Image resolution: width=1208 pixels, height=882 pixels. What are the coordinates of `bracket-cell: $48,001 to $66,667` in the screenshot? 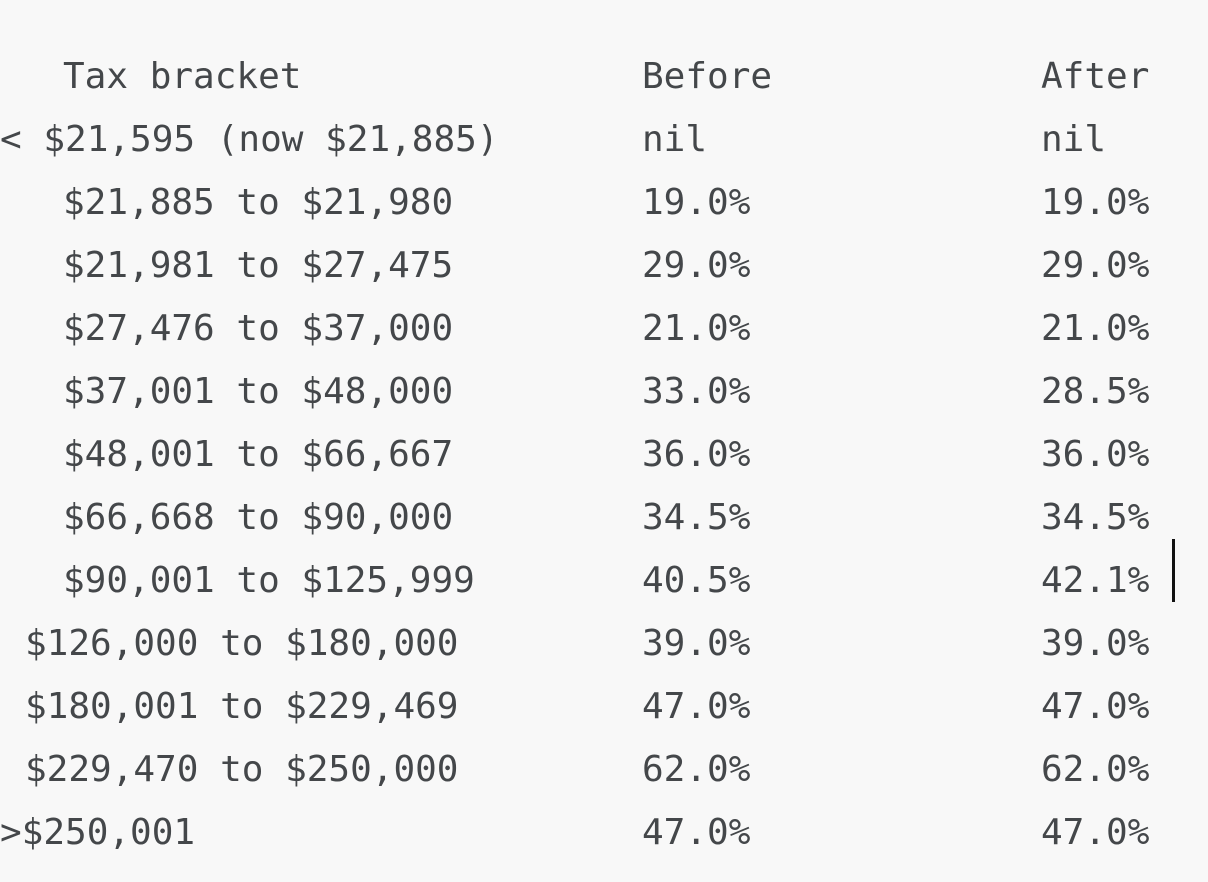 It's located at (258, 454).